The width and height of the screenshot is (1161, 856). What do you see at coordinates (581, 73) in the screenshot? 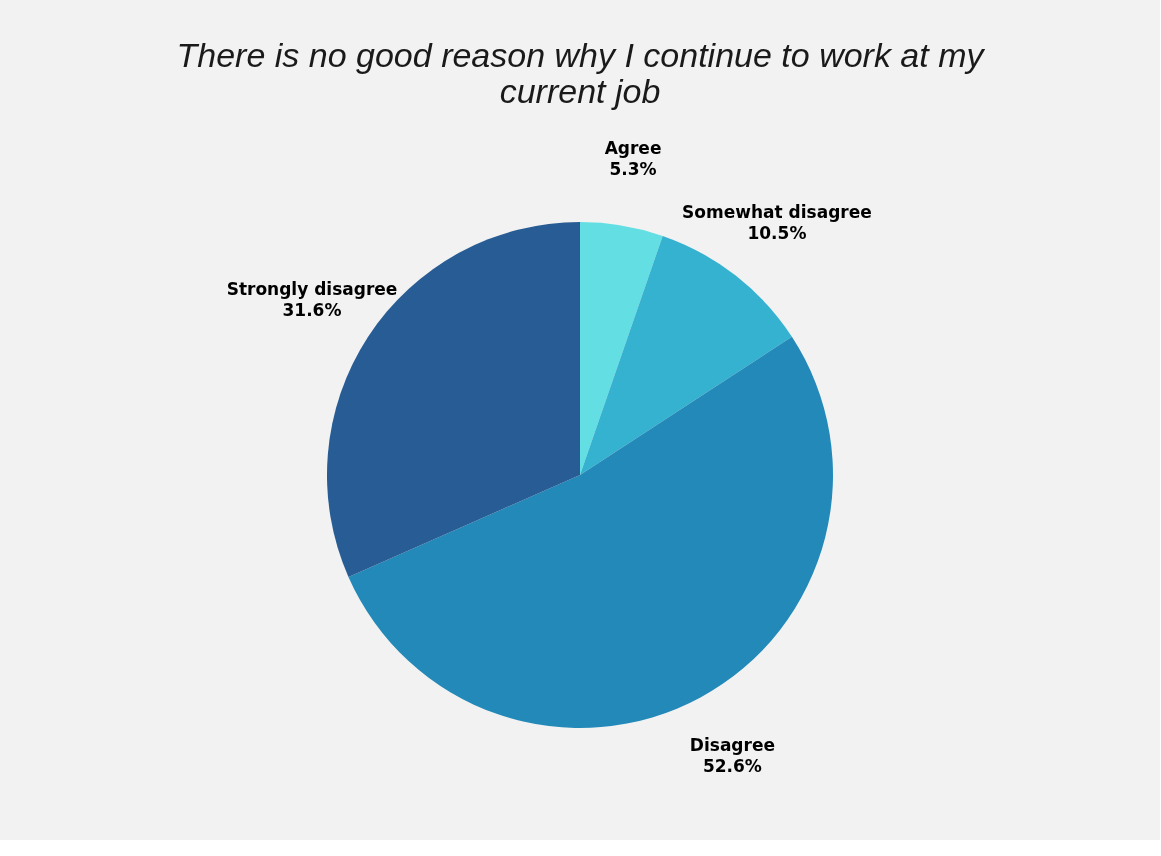
I see `chart-title: There is no good reason why I continue to work at my current job` at bounding box center [581, 73].